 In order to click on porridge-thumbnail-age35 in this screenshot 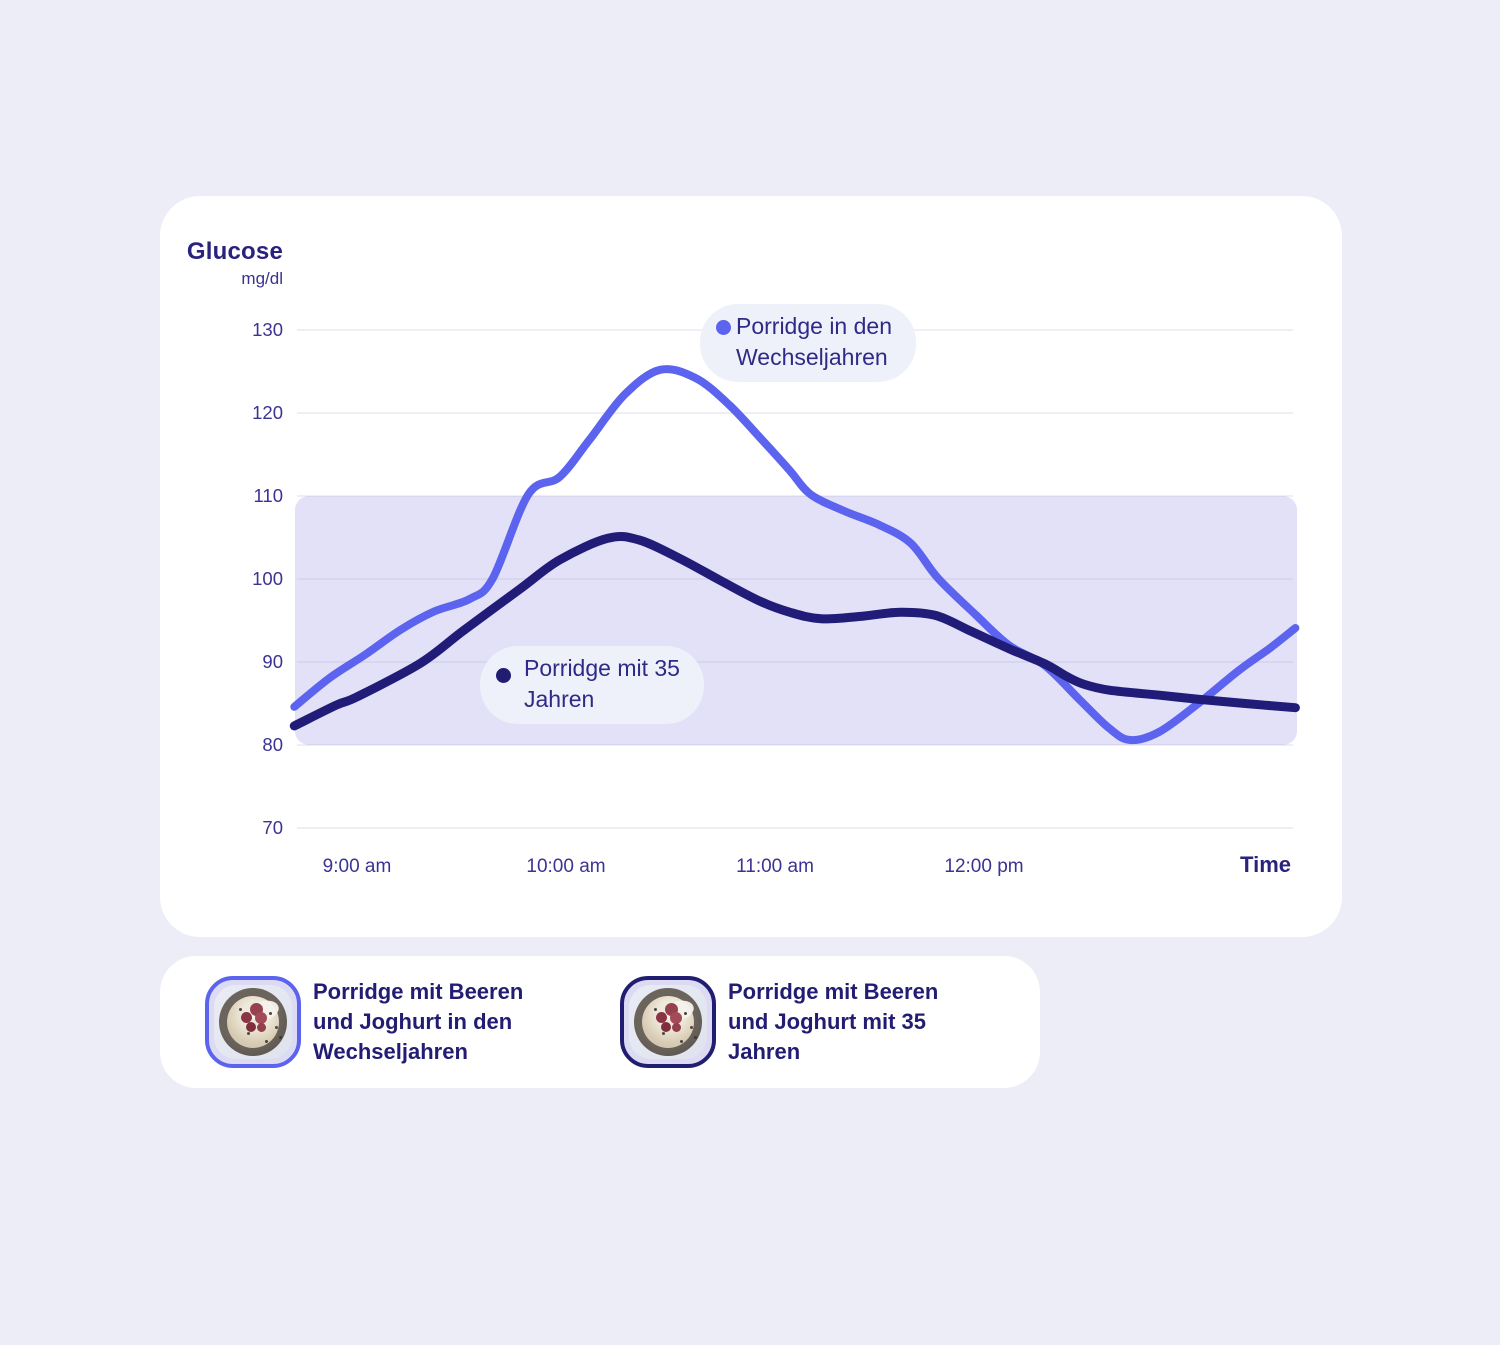, I will do `click(668, 1022)`.